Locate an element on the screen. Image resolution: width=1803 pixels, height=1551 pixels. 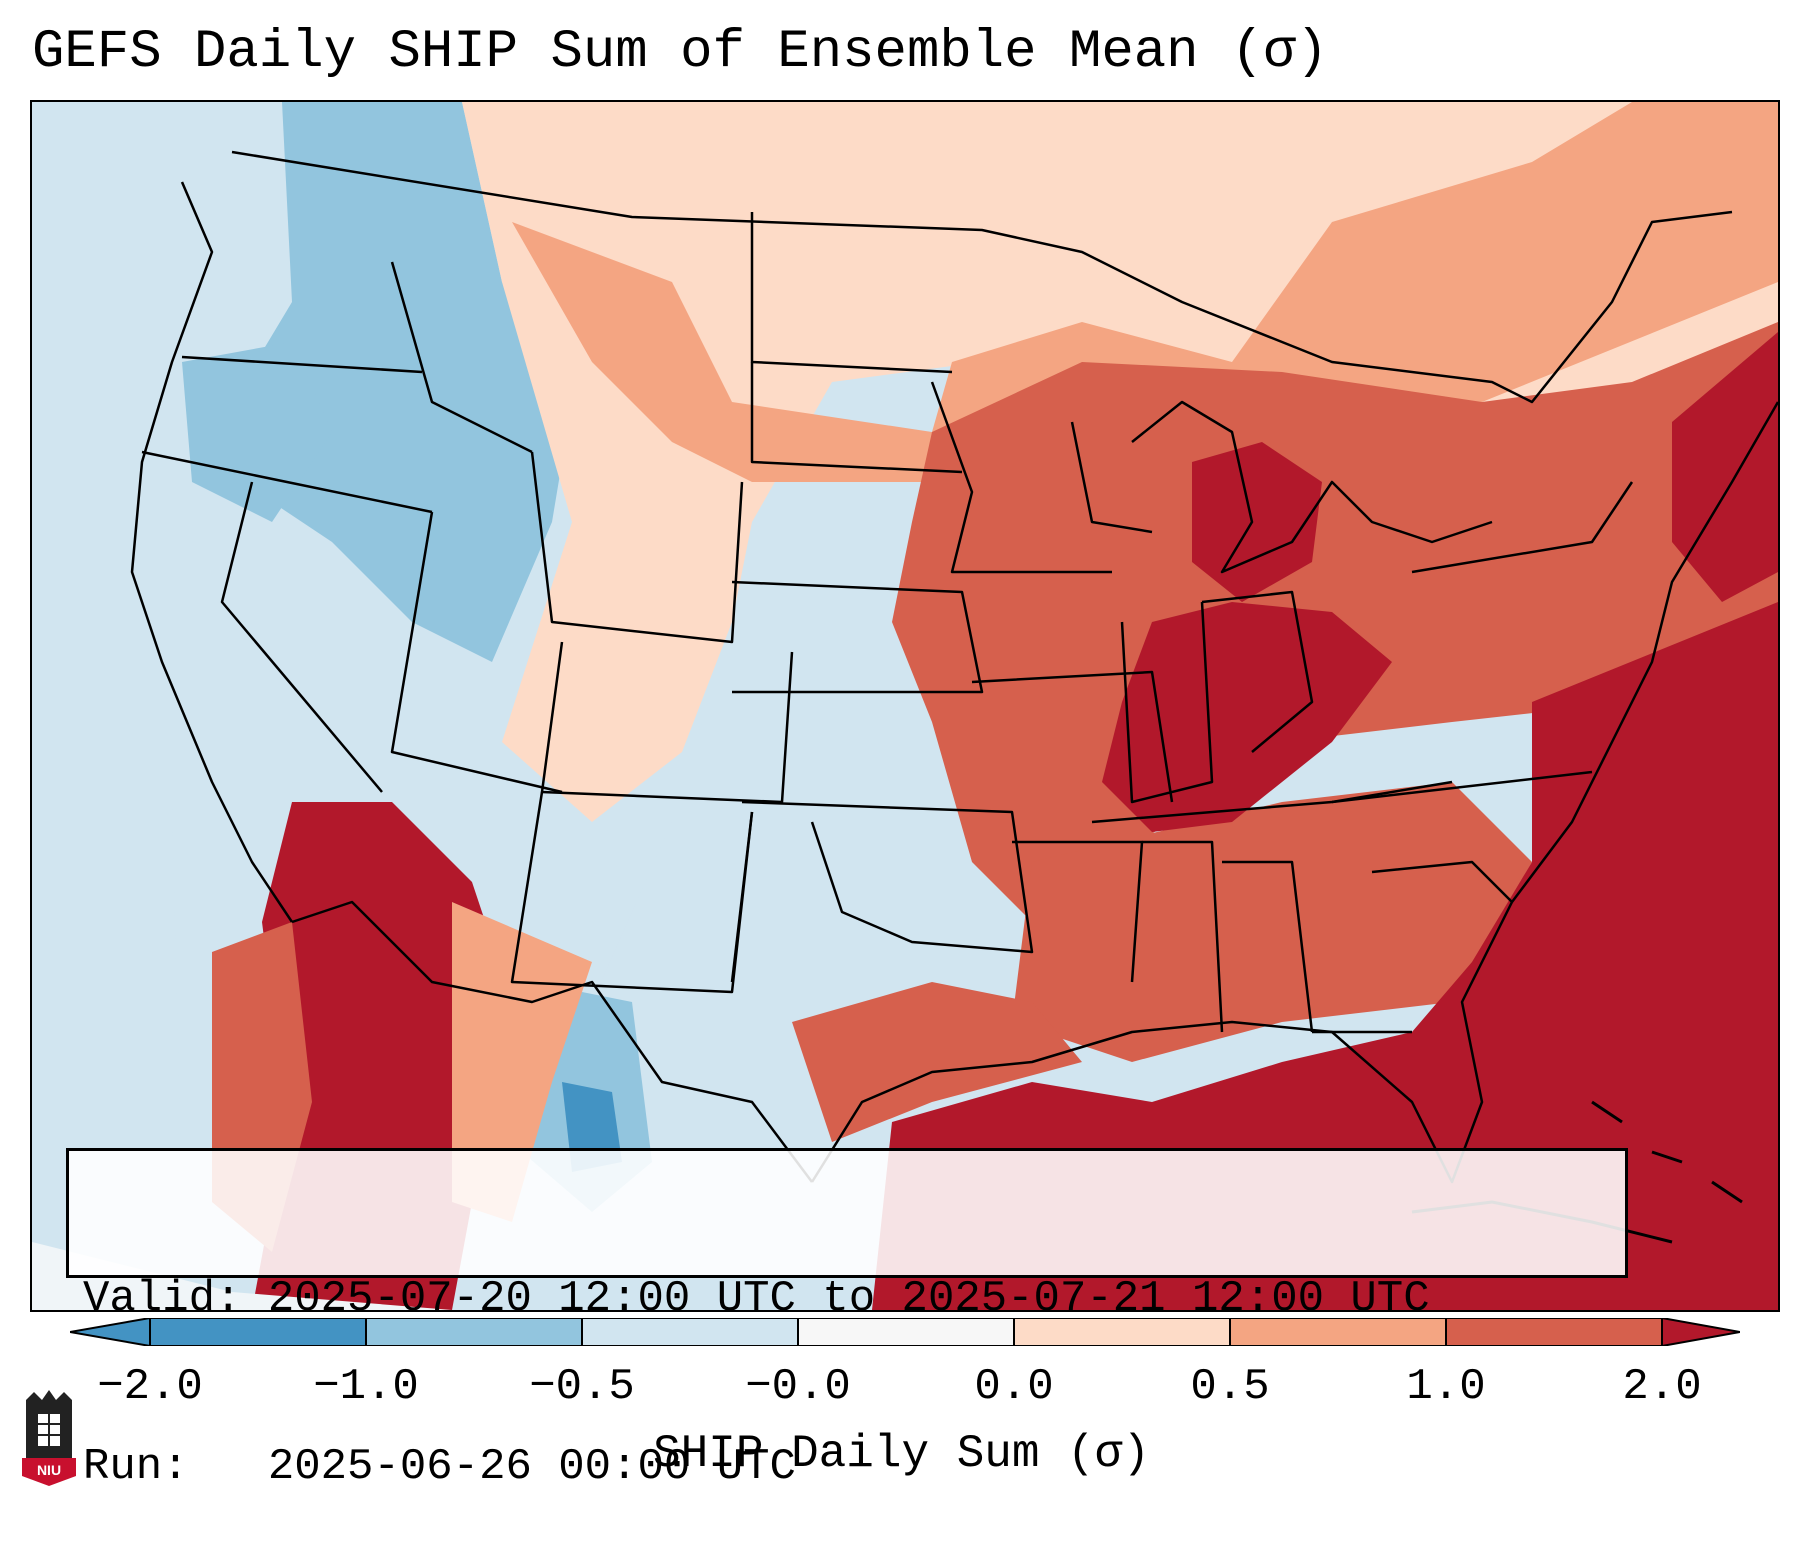
nw-low-field is located at coordinates (257, 432).